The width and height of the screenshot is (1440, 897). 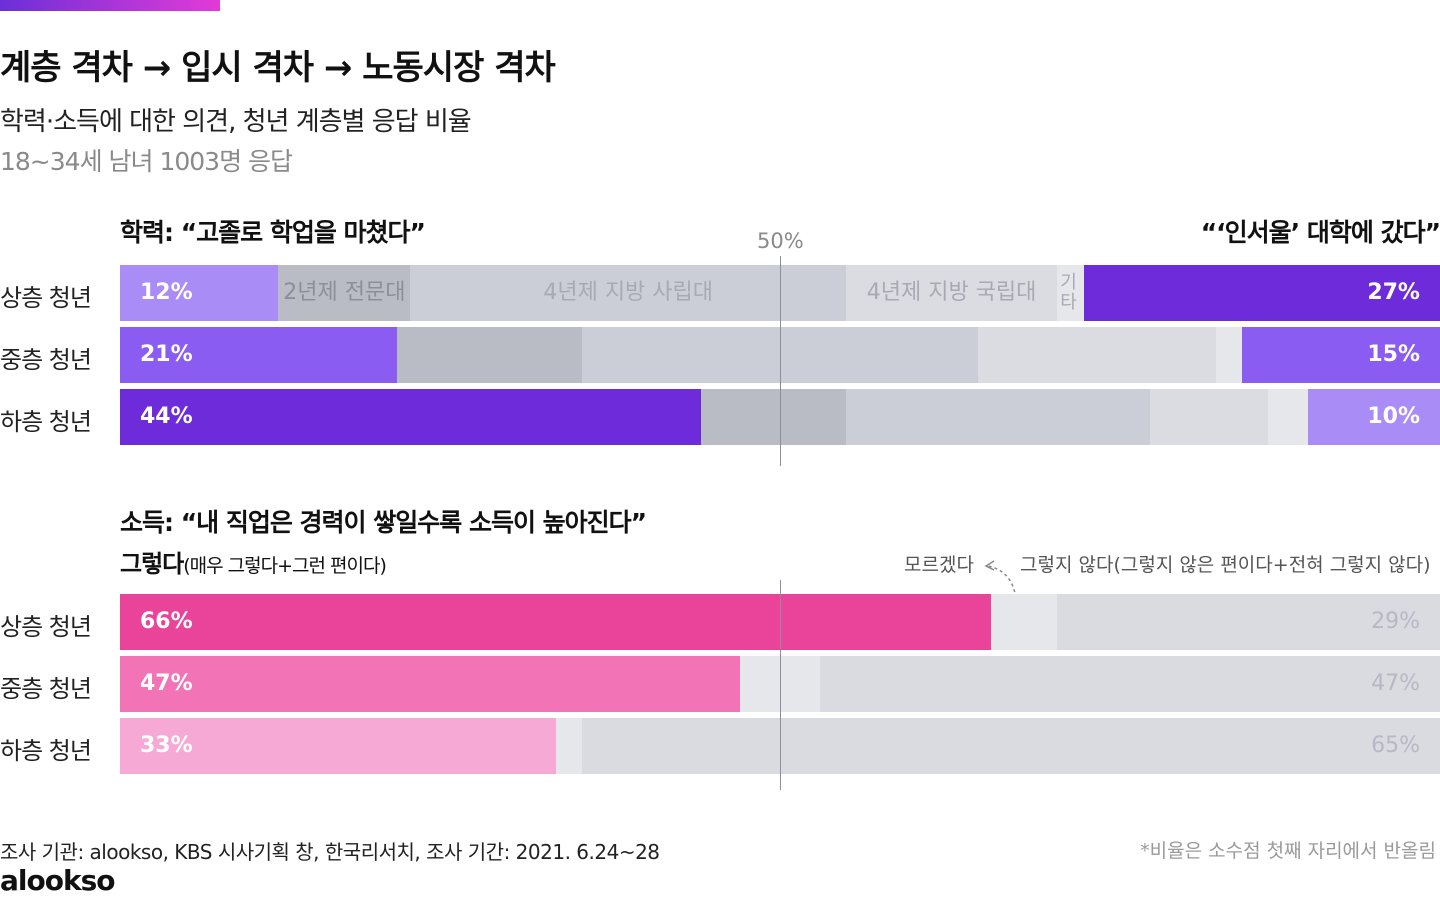 I want to click on segment-category-label: 4년제 지방 사립대, so click(x=628, y=292).